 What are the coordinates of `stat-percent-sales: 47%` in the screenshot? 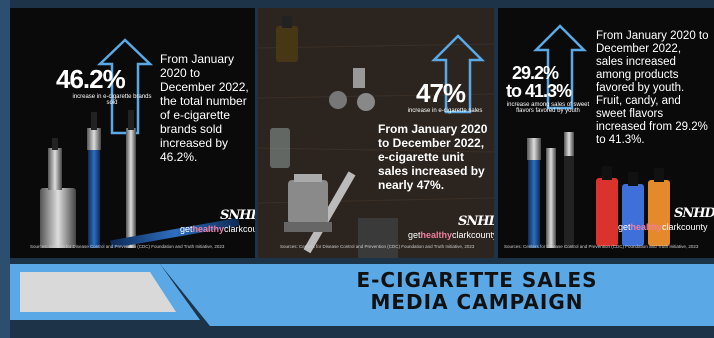 It's located at (441, 93).